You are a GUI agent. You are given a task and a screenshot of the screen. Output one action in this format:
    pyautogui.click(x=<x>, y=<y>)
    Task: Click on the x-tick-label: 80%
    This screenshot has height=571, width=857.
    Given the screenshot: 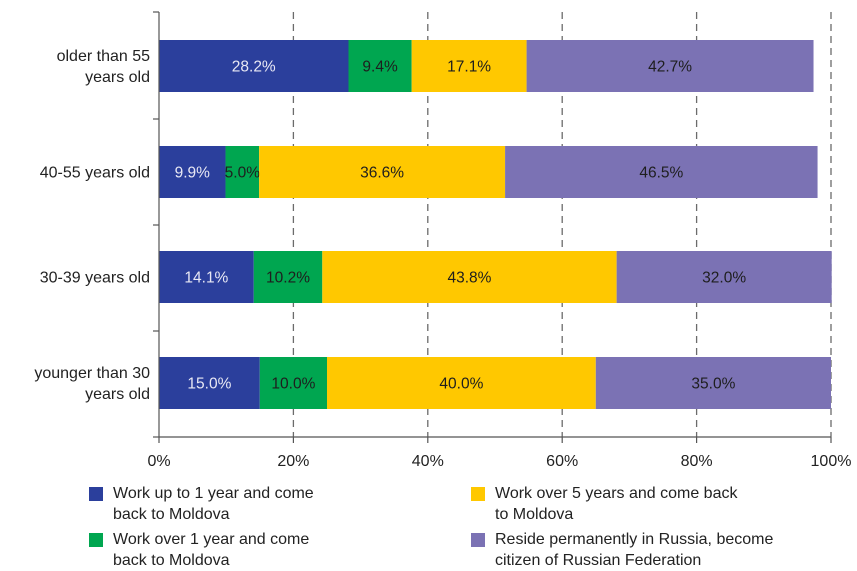 What is the action you would take?
    pyautogui.click(x=697, y=461)
    